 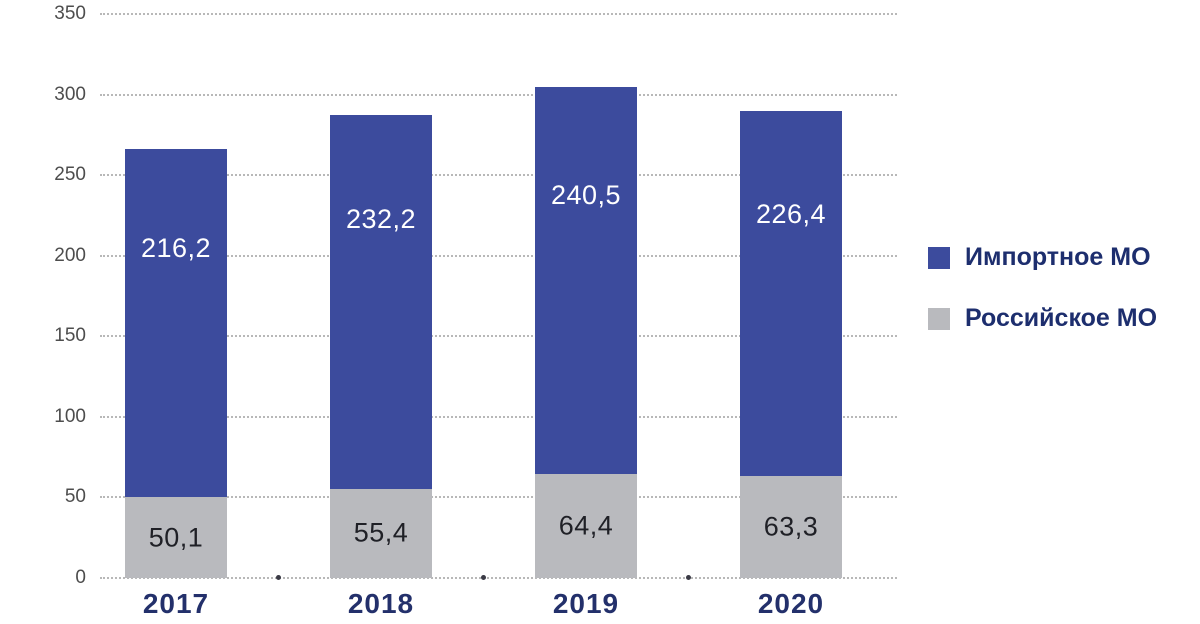 What do you see at coordinates (1058, 257) in the screenshot?
I see `legend-label: Импортное МО` at bounding box center [1058, 257].